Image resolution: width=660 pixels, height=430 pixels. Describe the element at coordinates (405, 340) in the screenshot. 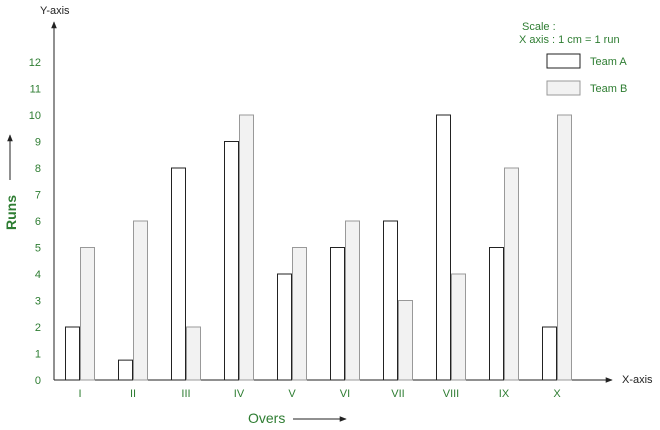

I see `bar-team-b-vii` at that location.